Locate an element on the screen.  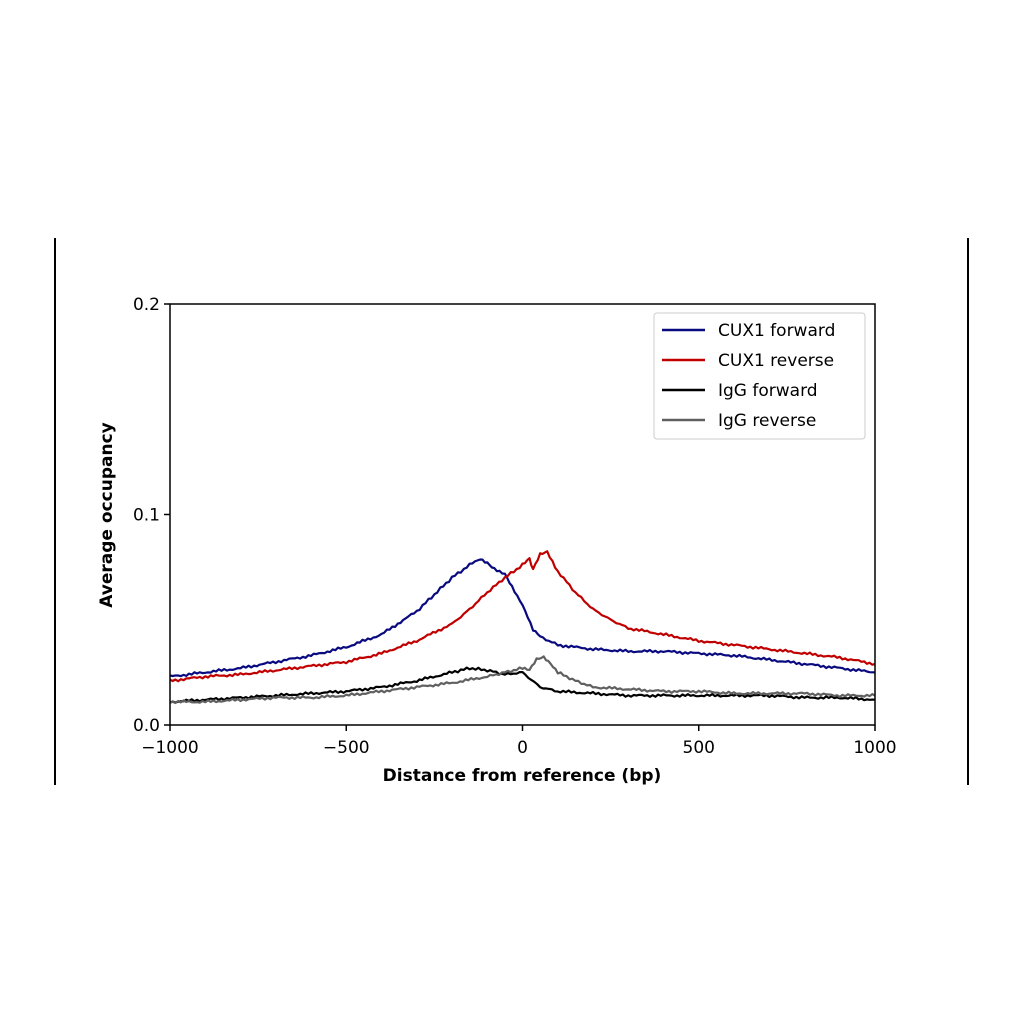
y-axis-label: Average occupancy is located at coordinates (107, 514).